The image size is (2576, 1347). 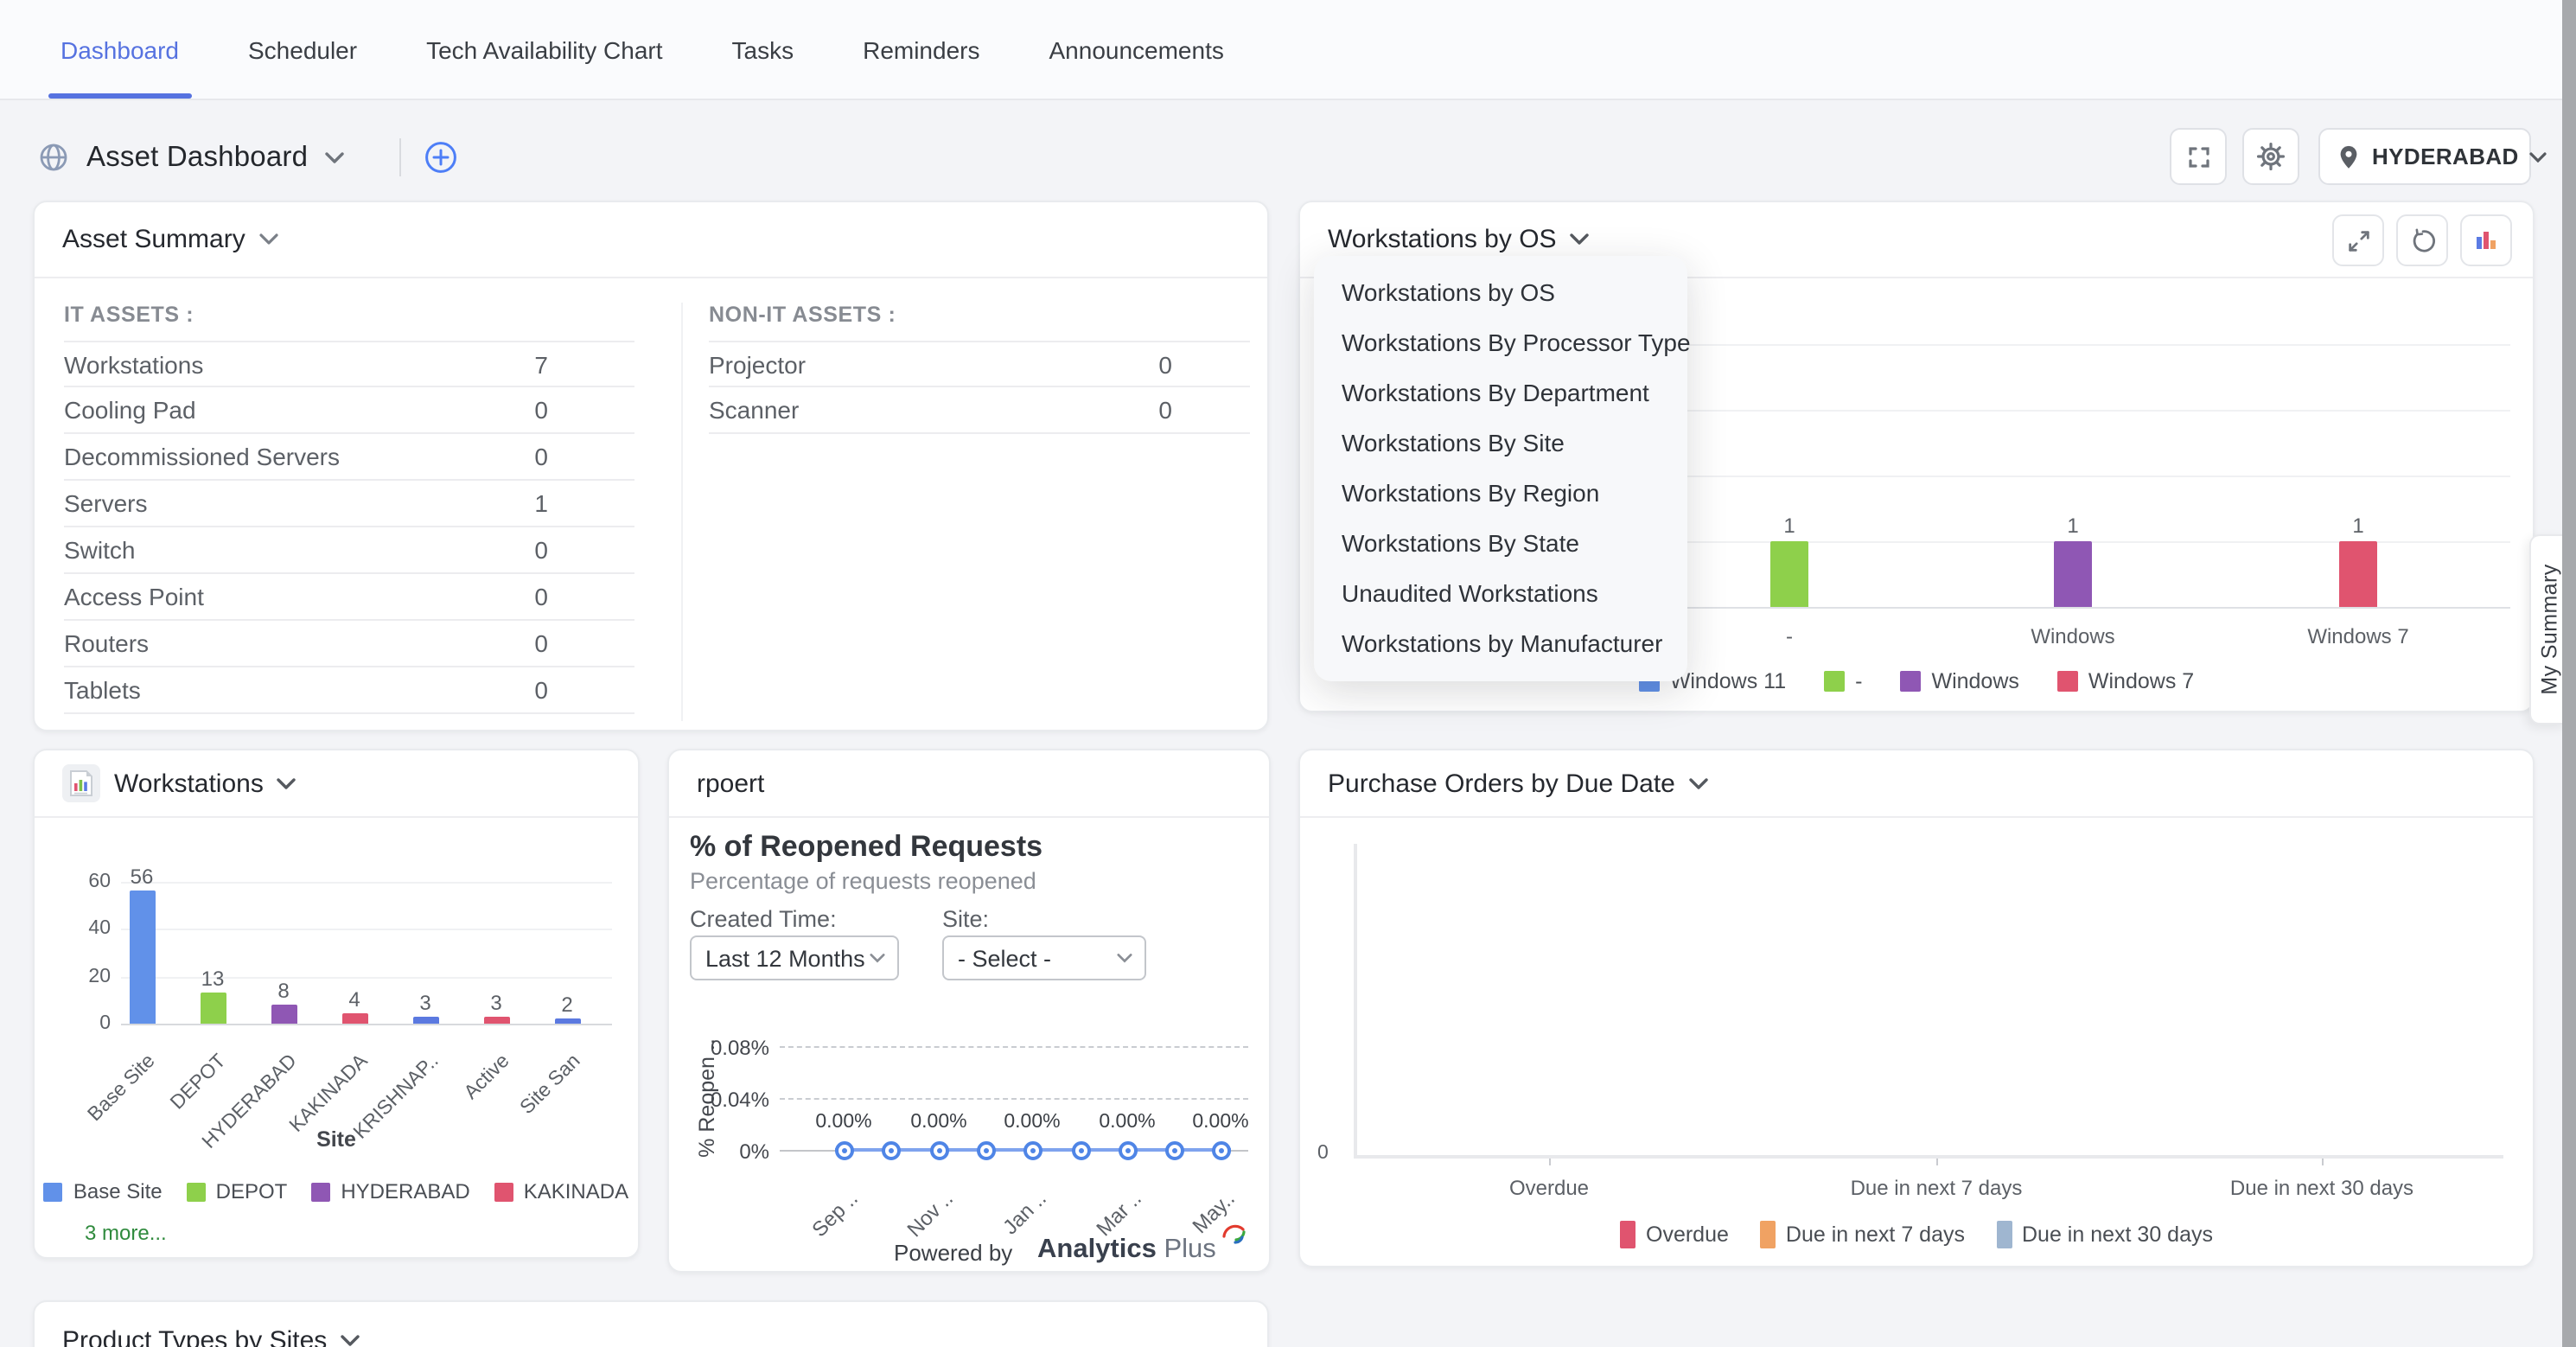 I want to click on fullscreen-button, so click(x=2198, y=156).